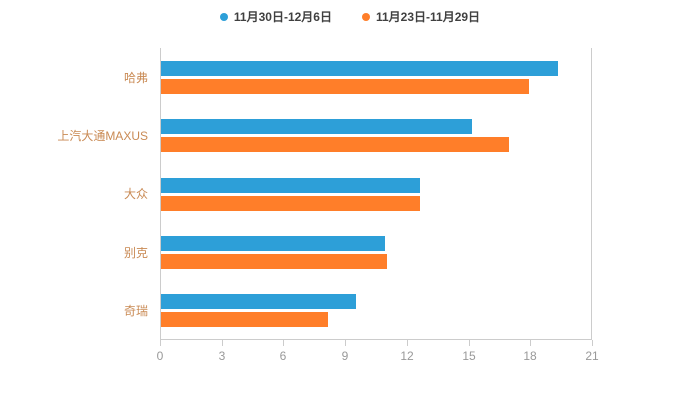  I want to click on legend-label: 11月30日-12月6日, so click(282, 17).